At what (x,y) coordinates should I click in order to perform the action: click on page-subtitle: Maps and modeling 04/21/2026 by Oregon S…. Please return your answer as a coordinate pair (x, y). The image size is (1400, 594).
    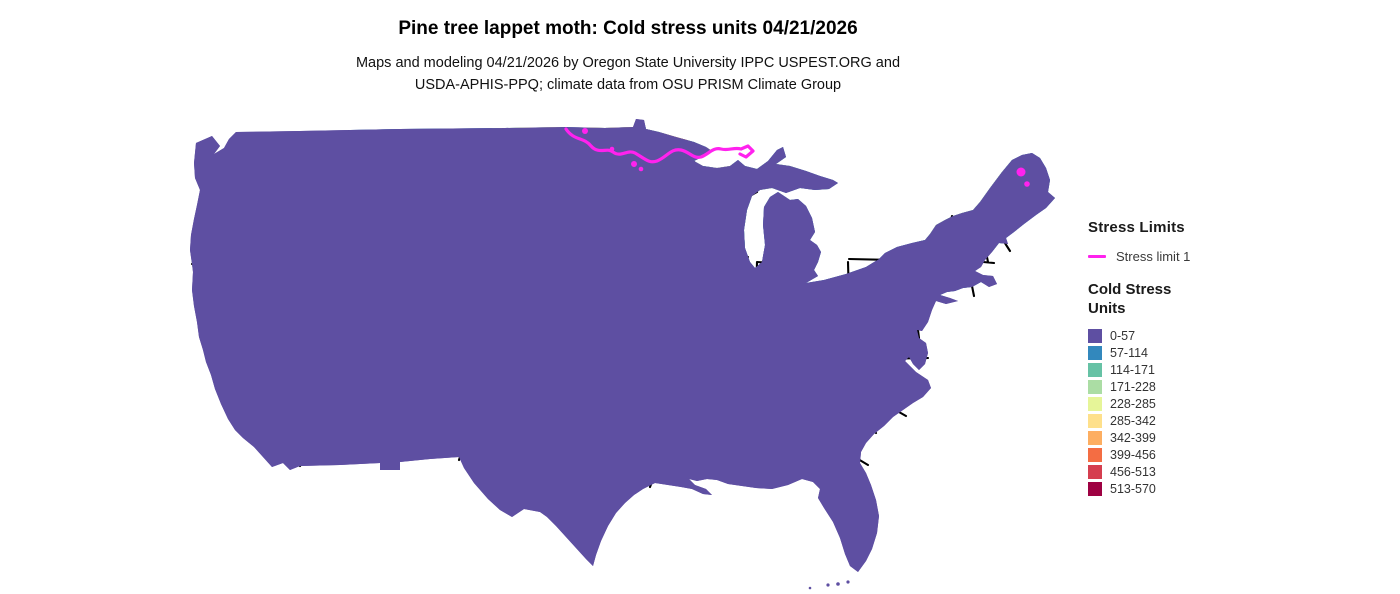
    Looking at the image, I should click on (628, 74).